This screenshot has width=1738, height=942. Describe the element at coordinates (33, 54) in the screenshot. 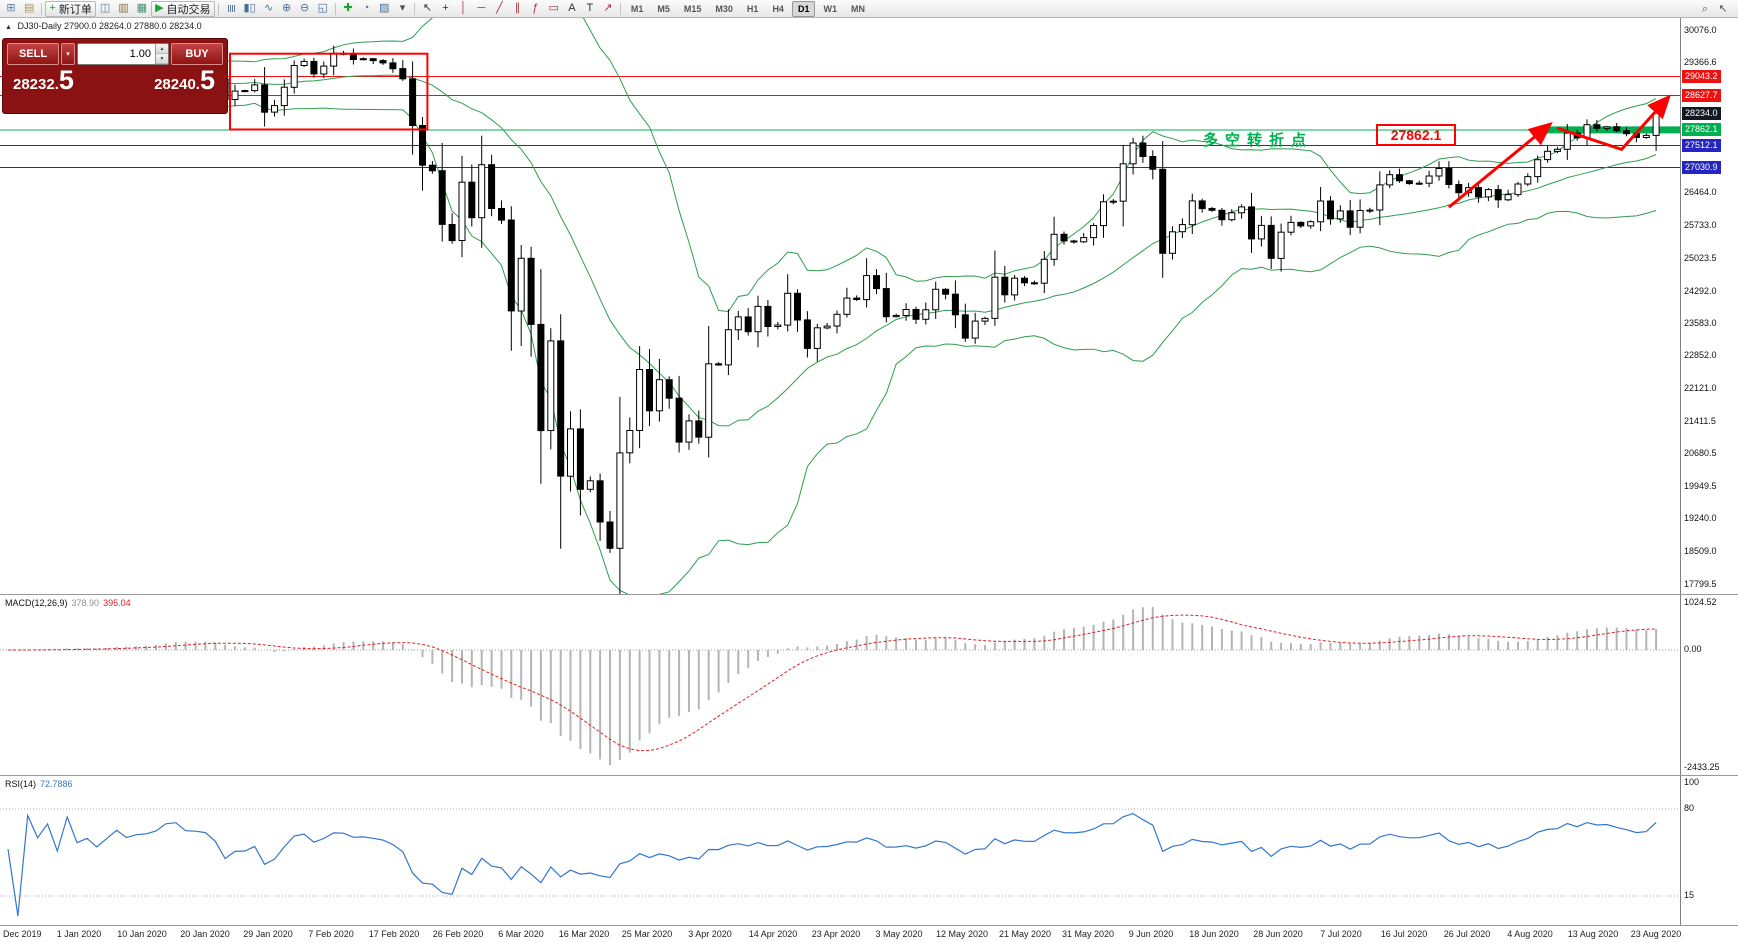

I see `sell-button: SELL` at that location.